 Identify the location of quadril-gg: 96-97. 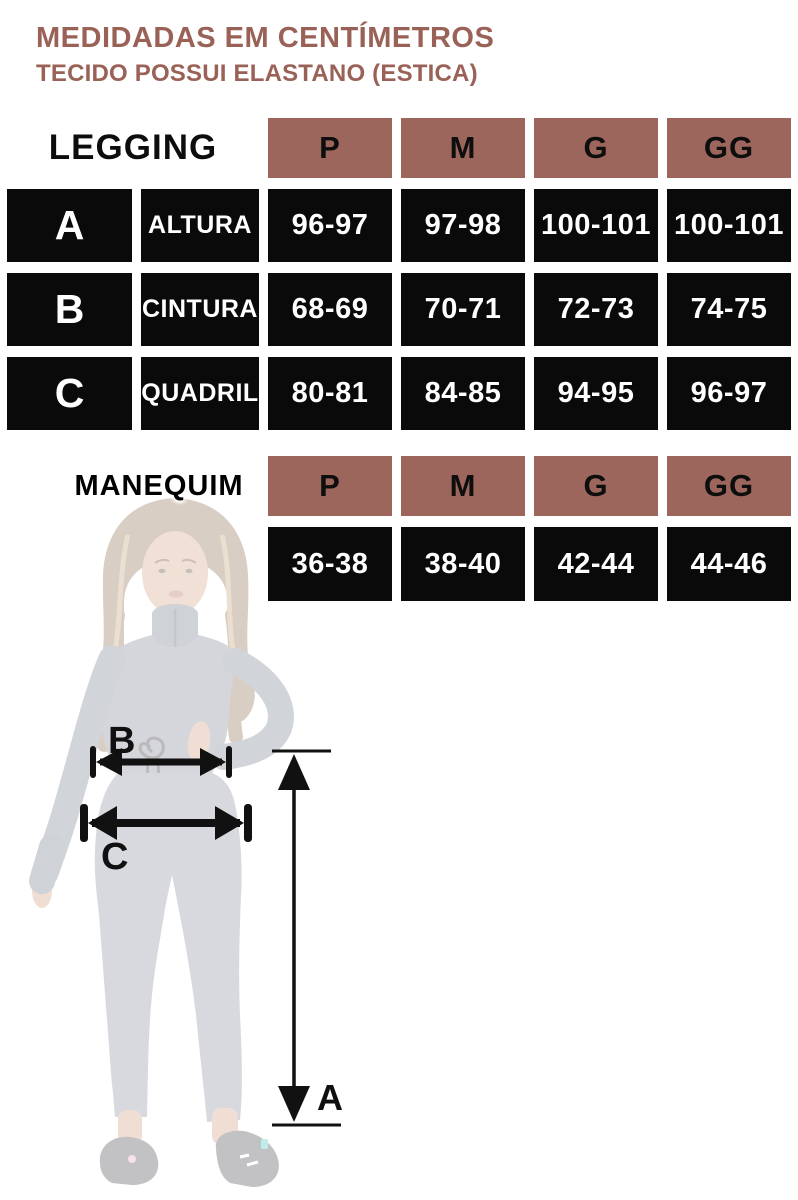
(729, 393).